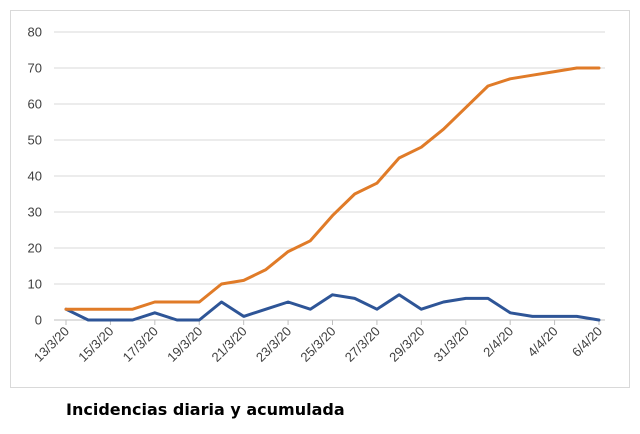 This screenshot has height=434, width=640. What do you see at coordinates (273, 344) in the screenshot?
I see `x-tick-label: 23/3/20` at bounding box center [273, 344].